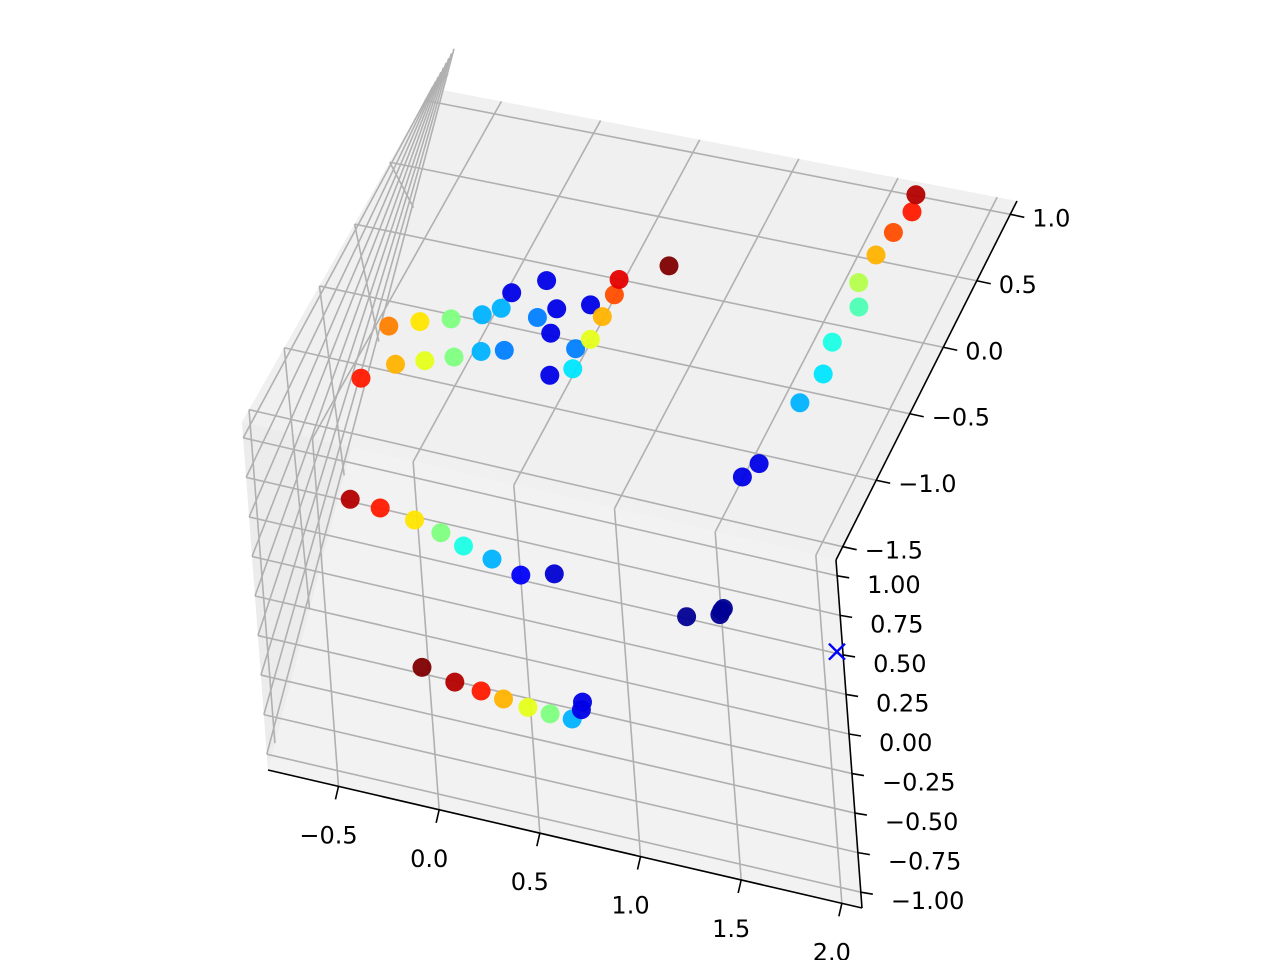  What do you see at coordinates (1018, 285) in the screenshot?
I see `z-tick-label: 0.5` at bounding box center [1018, 285].